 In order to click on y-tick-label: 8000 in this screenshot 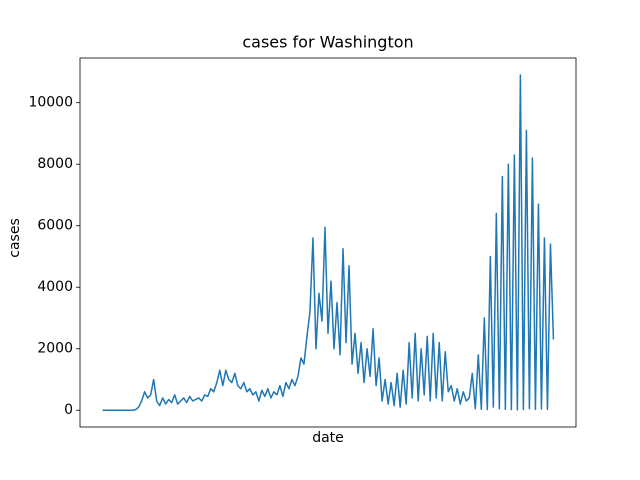, I will do `click(55, 164)`.